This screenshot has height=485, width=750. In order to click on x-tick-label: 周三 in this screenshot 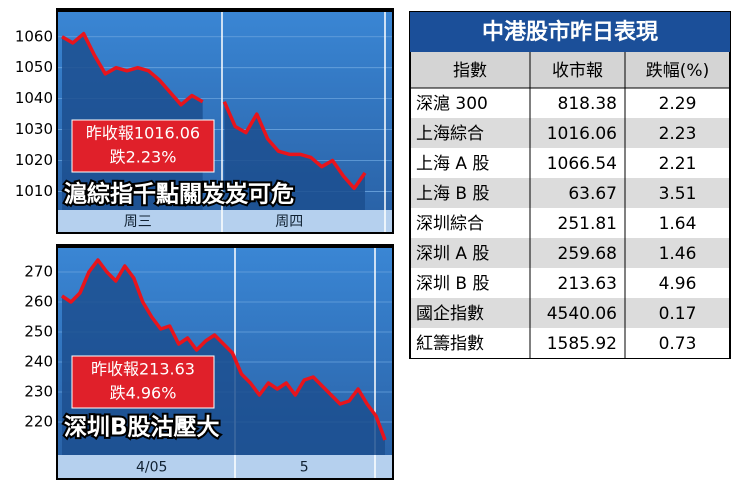, I will do `click(138, 222)`.